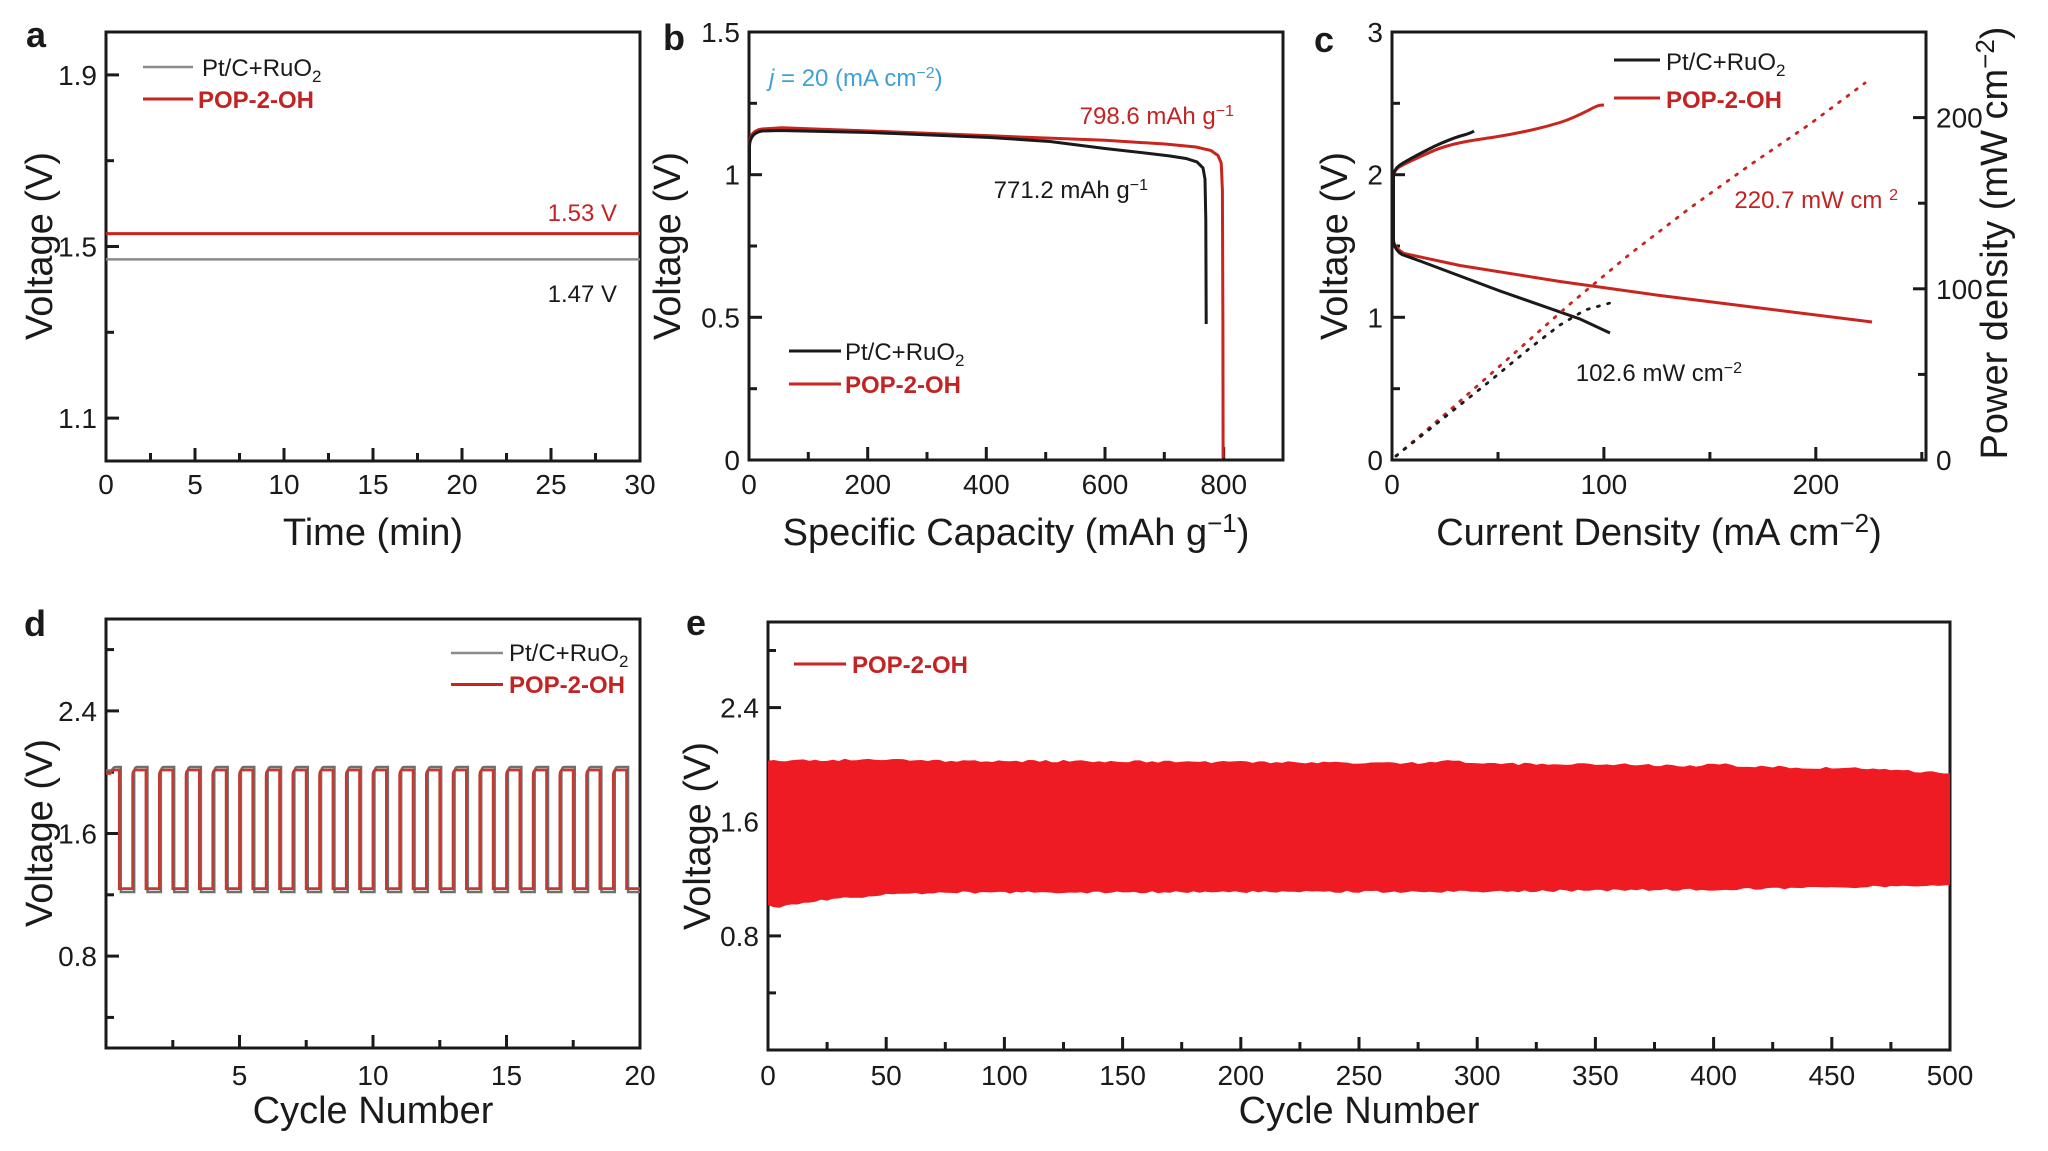 The image size is (2048, 1151). Describe the element at coordinates (1477, 1075) in the screenshot. I see `svg-text: 300` at that location.